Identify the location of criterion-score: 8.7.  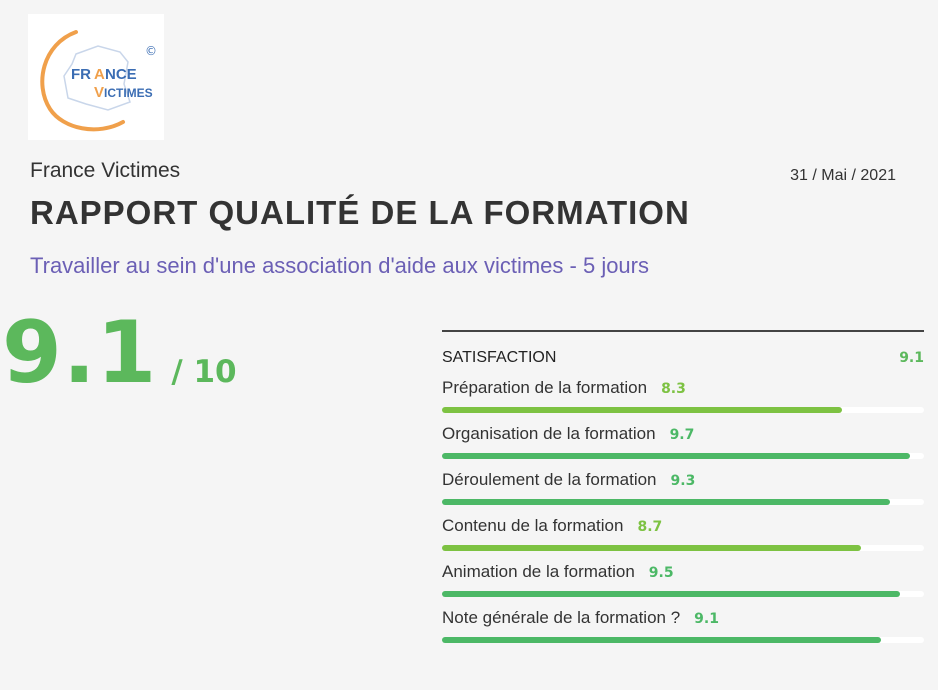
(650, 527).